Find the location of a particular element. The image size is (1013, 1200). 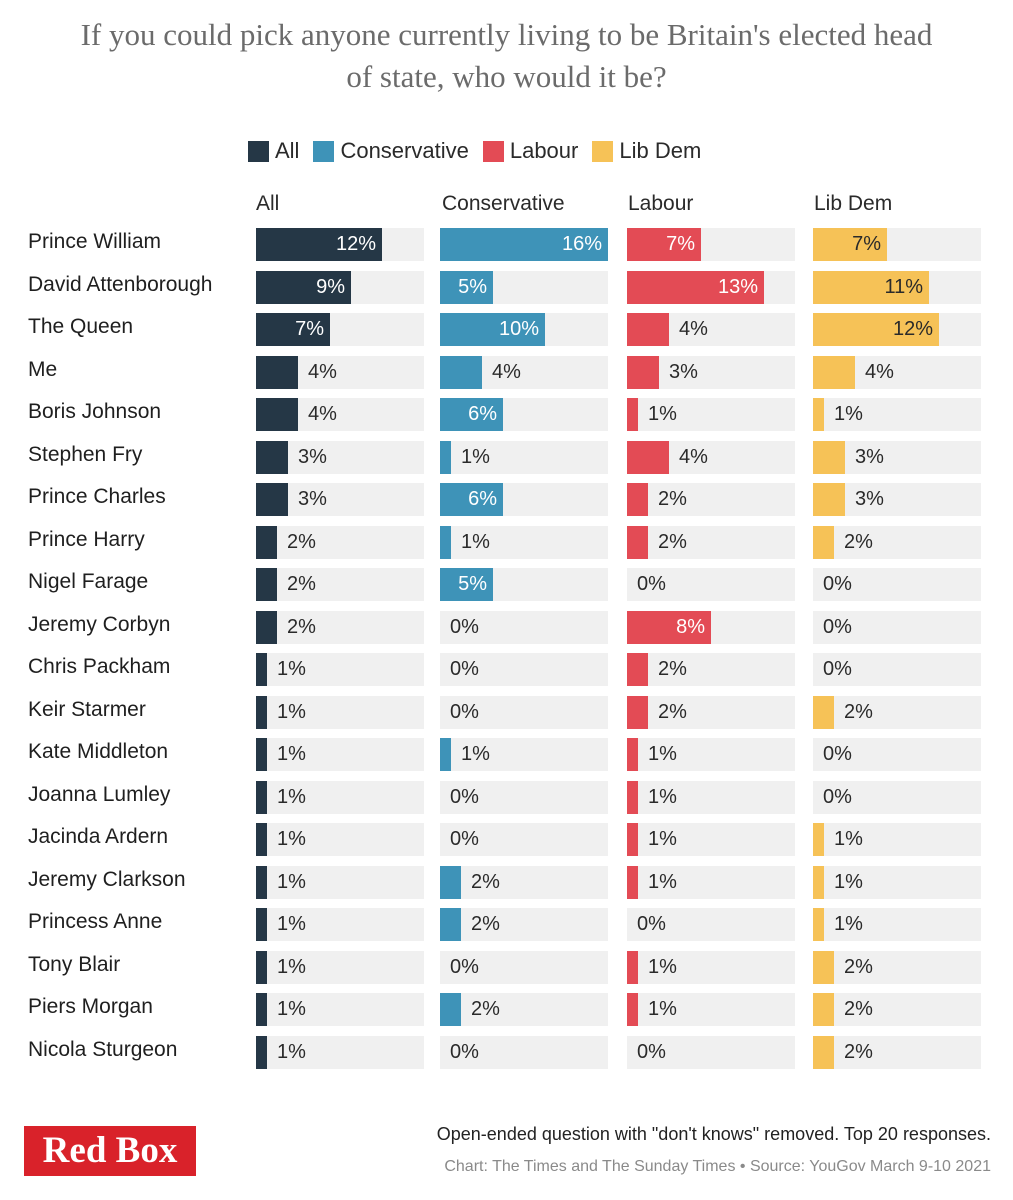

bar-track-conservative-joanna-lumley: 0% is located at coordinates (524, 797).